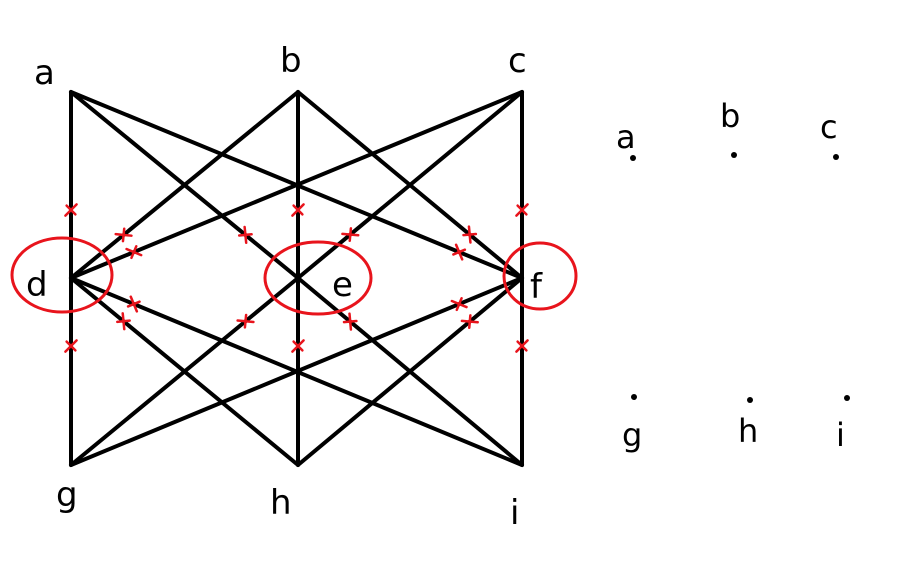 Image resolution: width=917 pixels, height=566 pixels. I want to click on cross-mark-d-c, so click(134, 252).